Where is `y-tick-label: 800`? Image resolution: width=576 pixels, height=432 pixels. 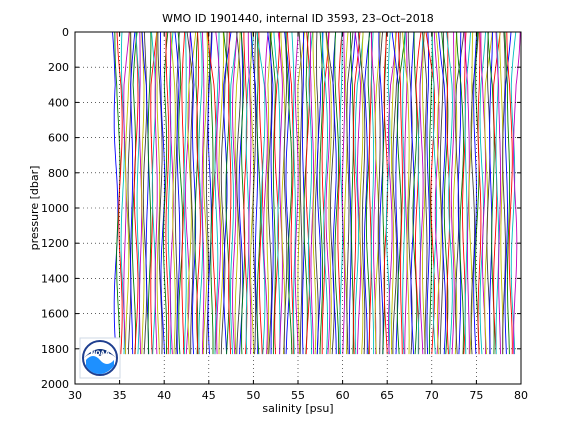
y-tick-label: 800 is located at coordinates (58, 173).